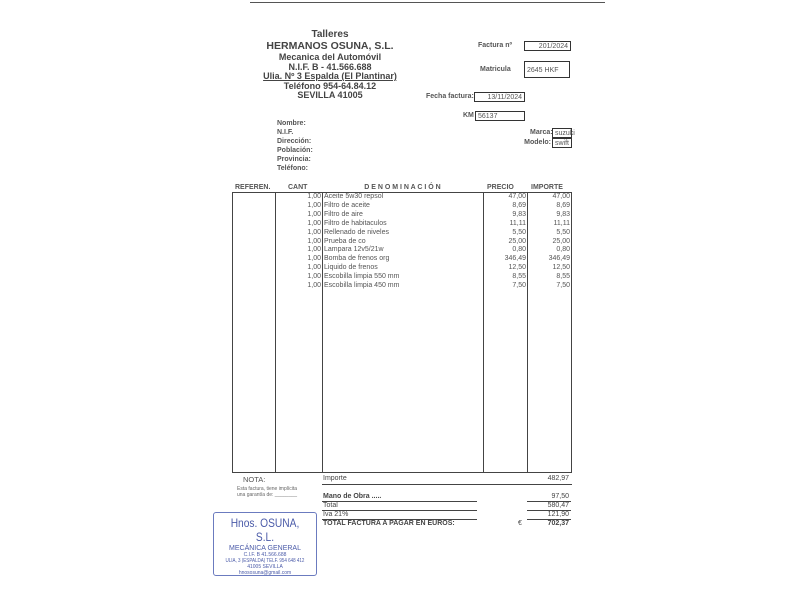  I want to click on header-description: D E N O M I N A C I Ó N, so click(402, 187).